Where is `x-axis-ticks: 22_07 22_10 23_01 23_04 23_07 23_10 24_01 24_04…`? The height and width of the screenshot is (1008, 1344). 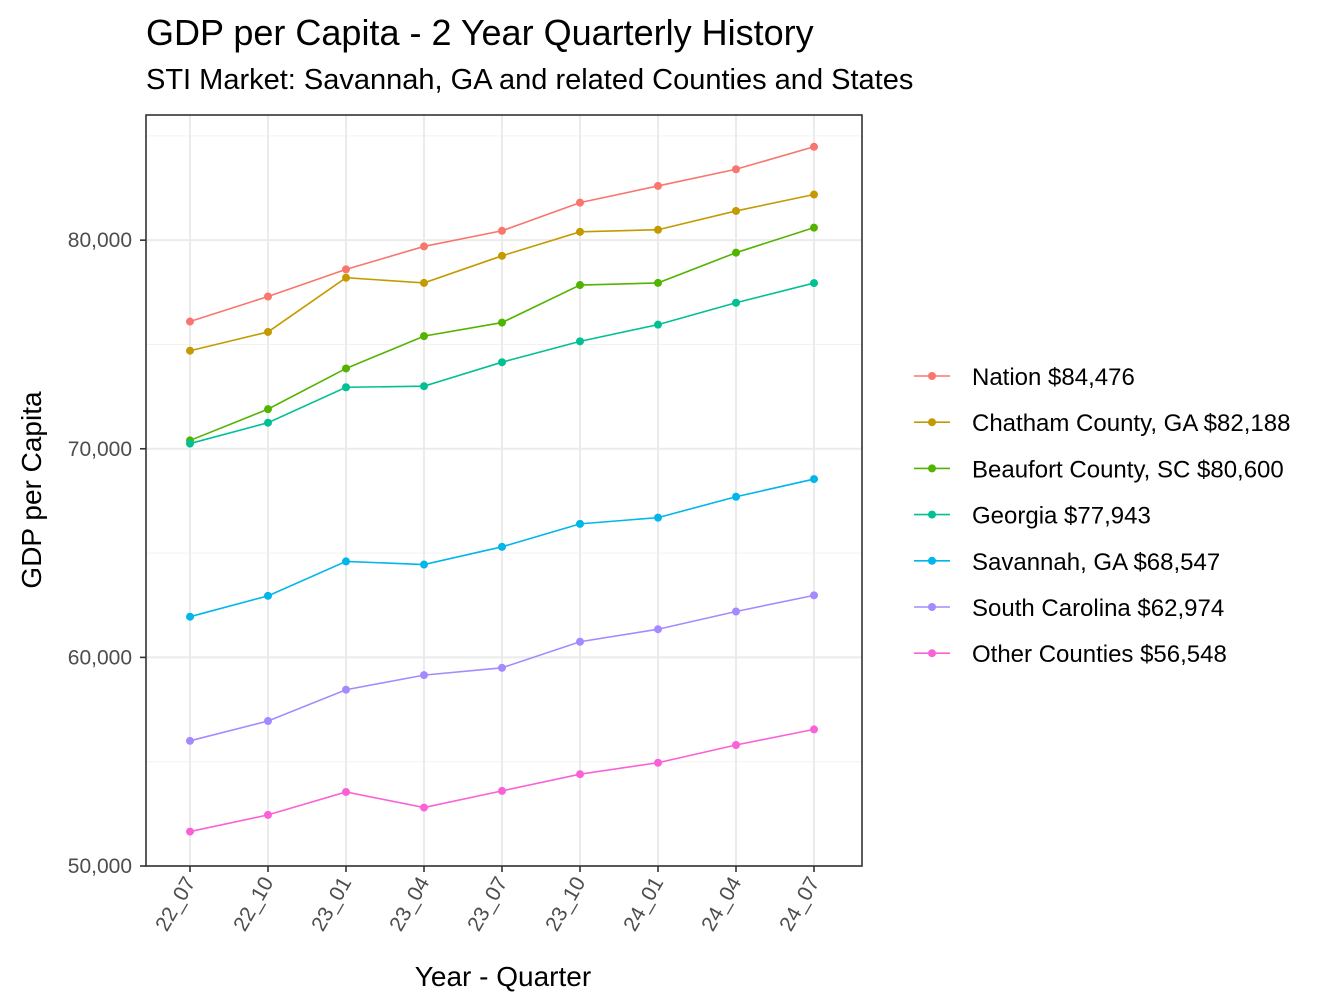 x-axis-ticks: 22_07 22_10 23_01 23_04 23_07 23_10 24_01 24_04… is located at coordinates (487, 900).